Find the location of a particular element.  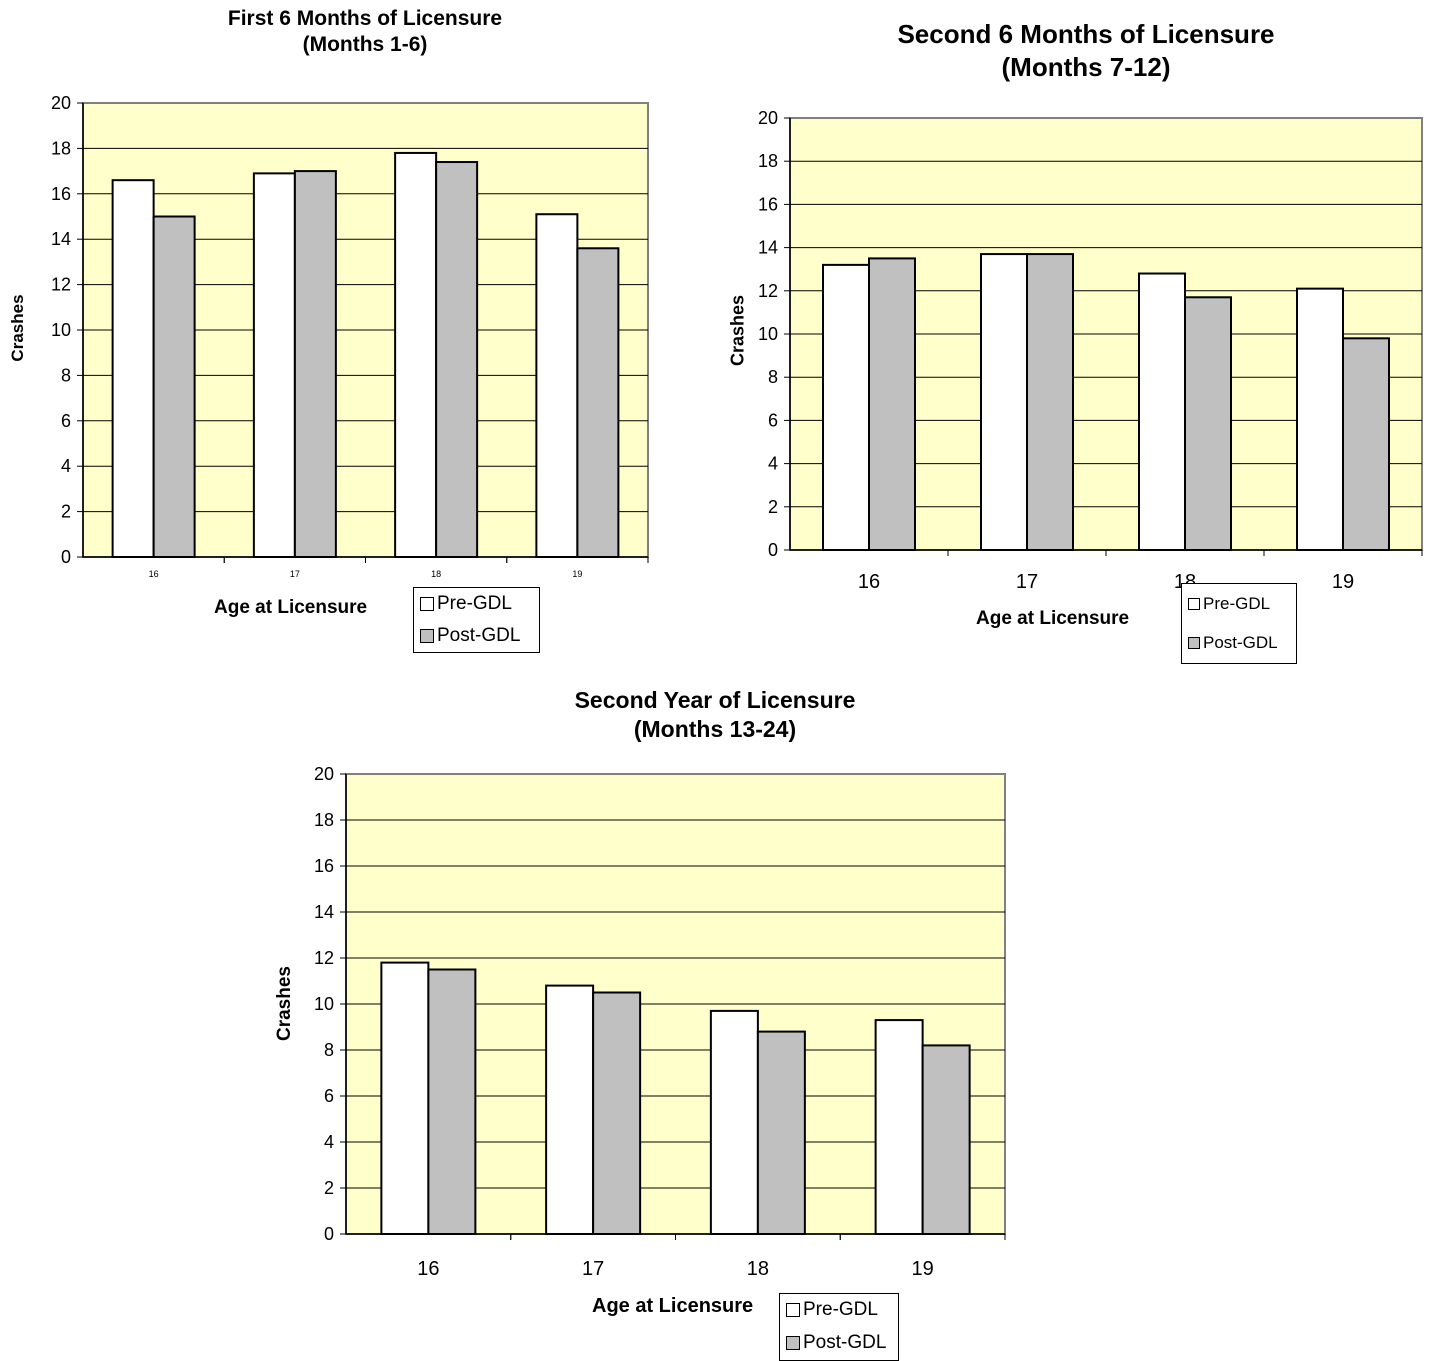

y-tick-label: 12 is located at coordinates (61, 285).